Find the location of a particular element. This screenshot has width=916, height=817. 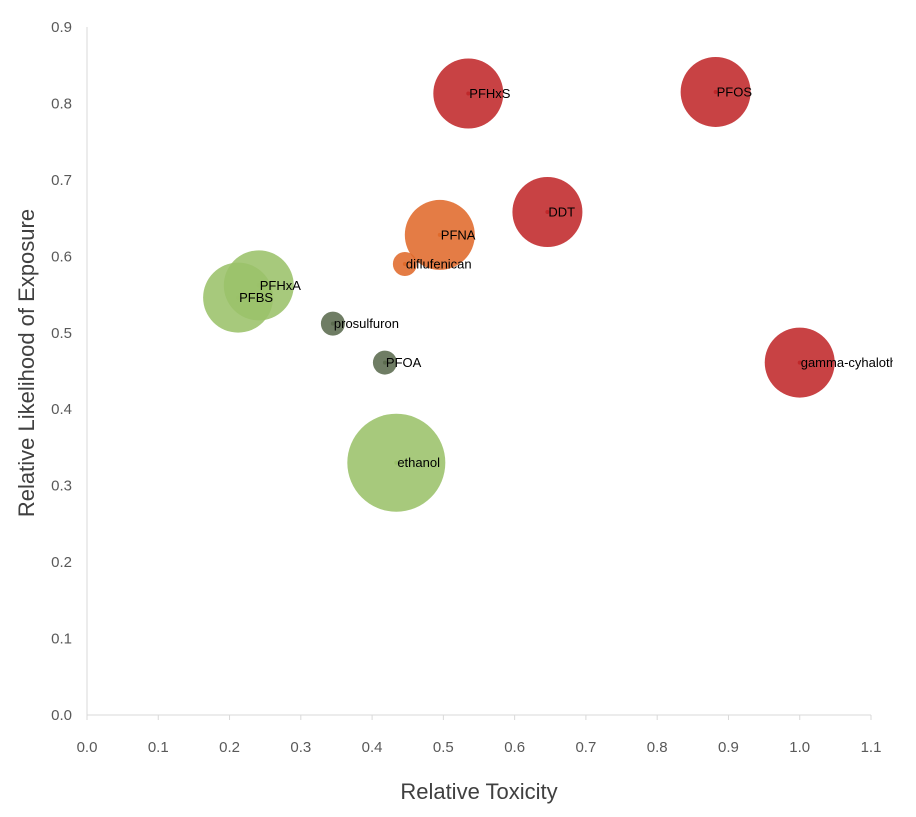

x-tick-label: 0.4 is located at coordinates (372, 747).